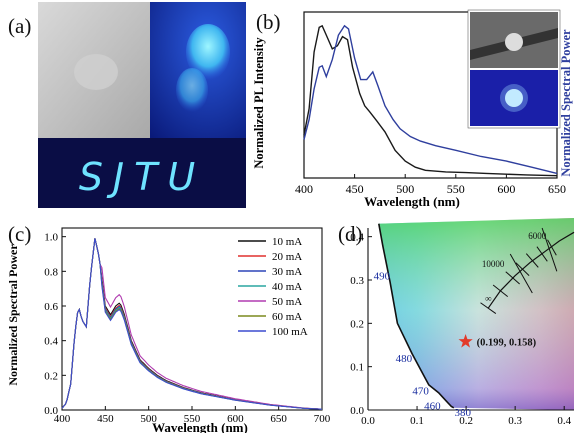 The width and height of the screenshot is (577, 433). Describe the element at coordinates (13, 315) in the screenshot. I see `y-axis-title: Normalized Spectral Power` at that location.